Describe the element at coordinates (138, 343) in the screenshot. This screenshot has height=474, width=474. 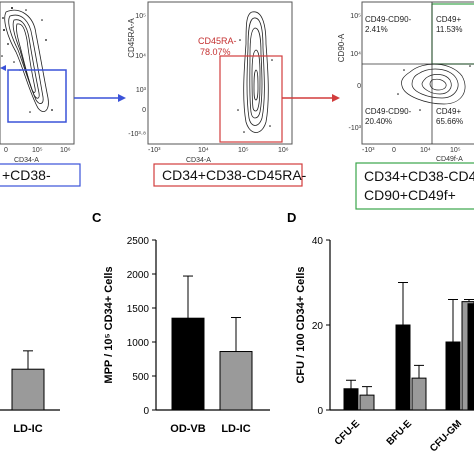
I see `y-tick-label-2: 1000` at that location.